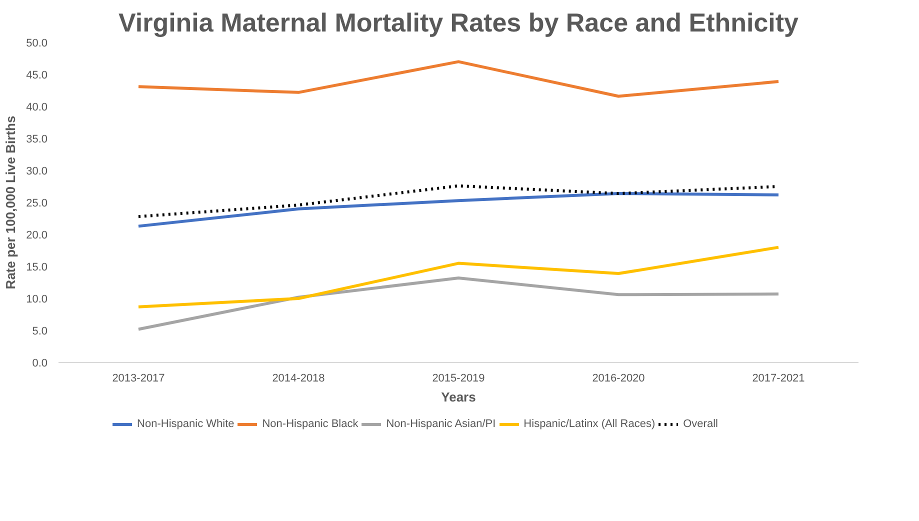 Image resolution: width=919 pixels, height=521 pixels. Describe the element at coordinates (298, 378) in the screenshot. I see `x-tick-label: 2014-2018` at that location.